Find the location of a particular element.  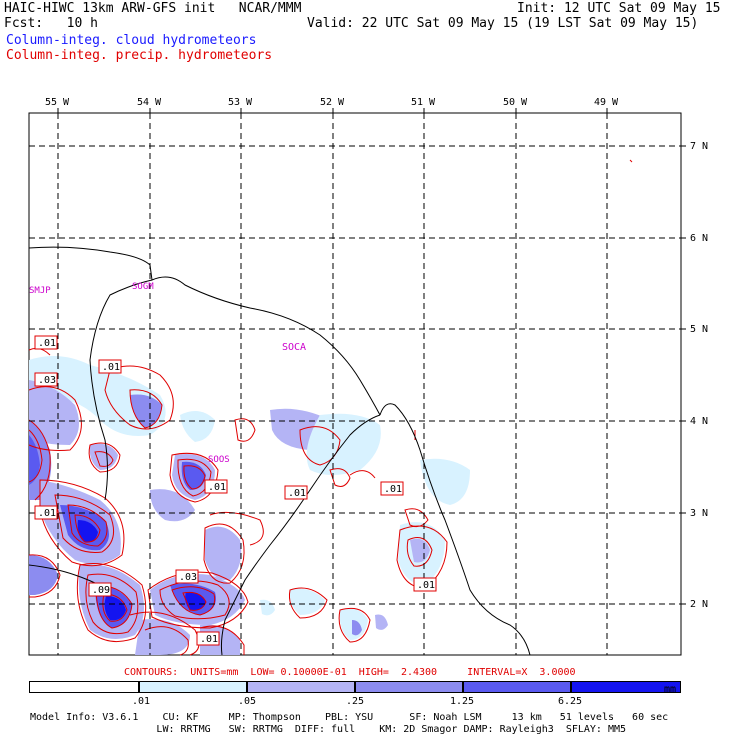

legend-precip: Column-integ. precip. hydrometeors is located at coordinates (139, 55).